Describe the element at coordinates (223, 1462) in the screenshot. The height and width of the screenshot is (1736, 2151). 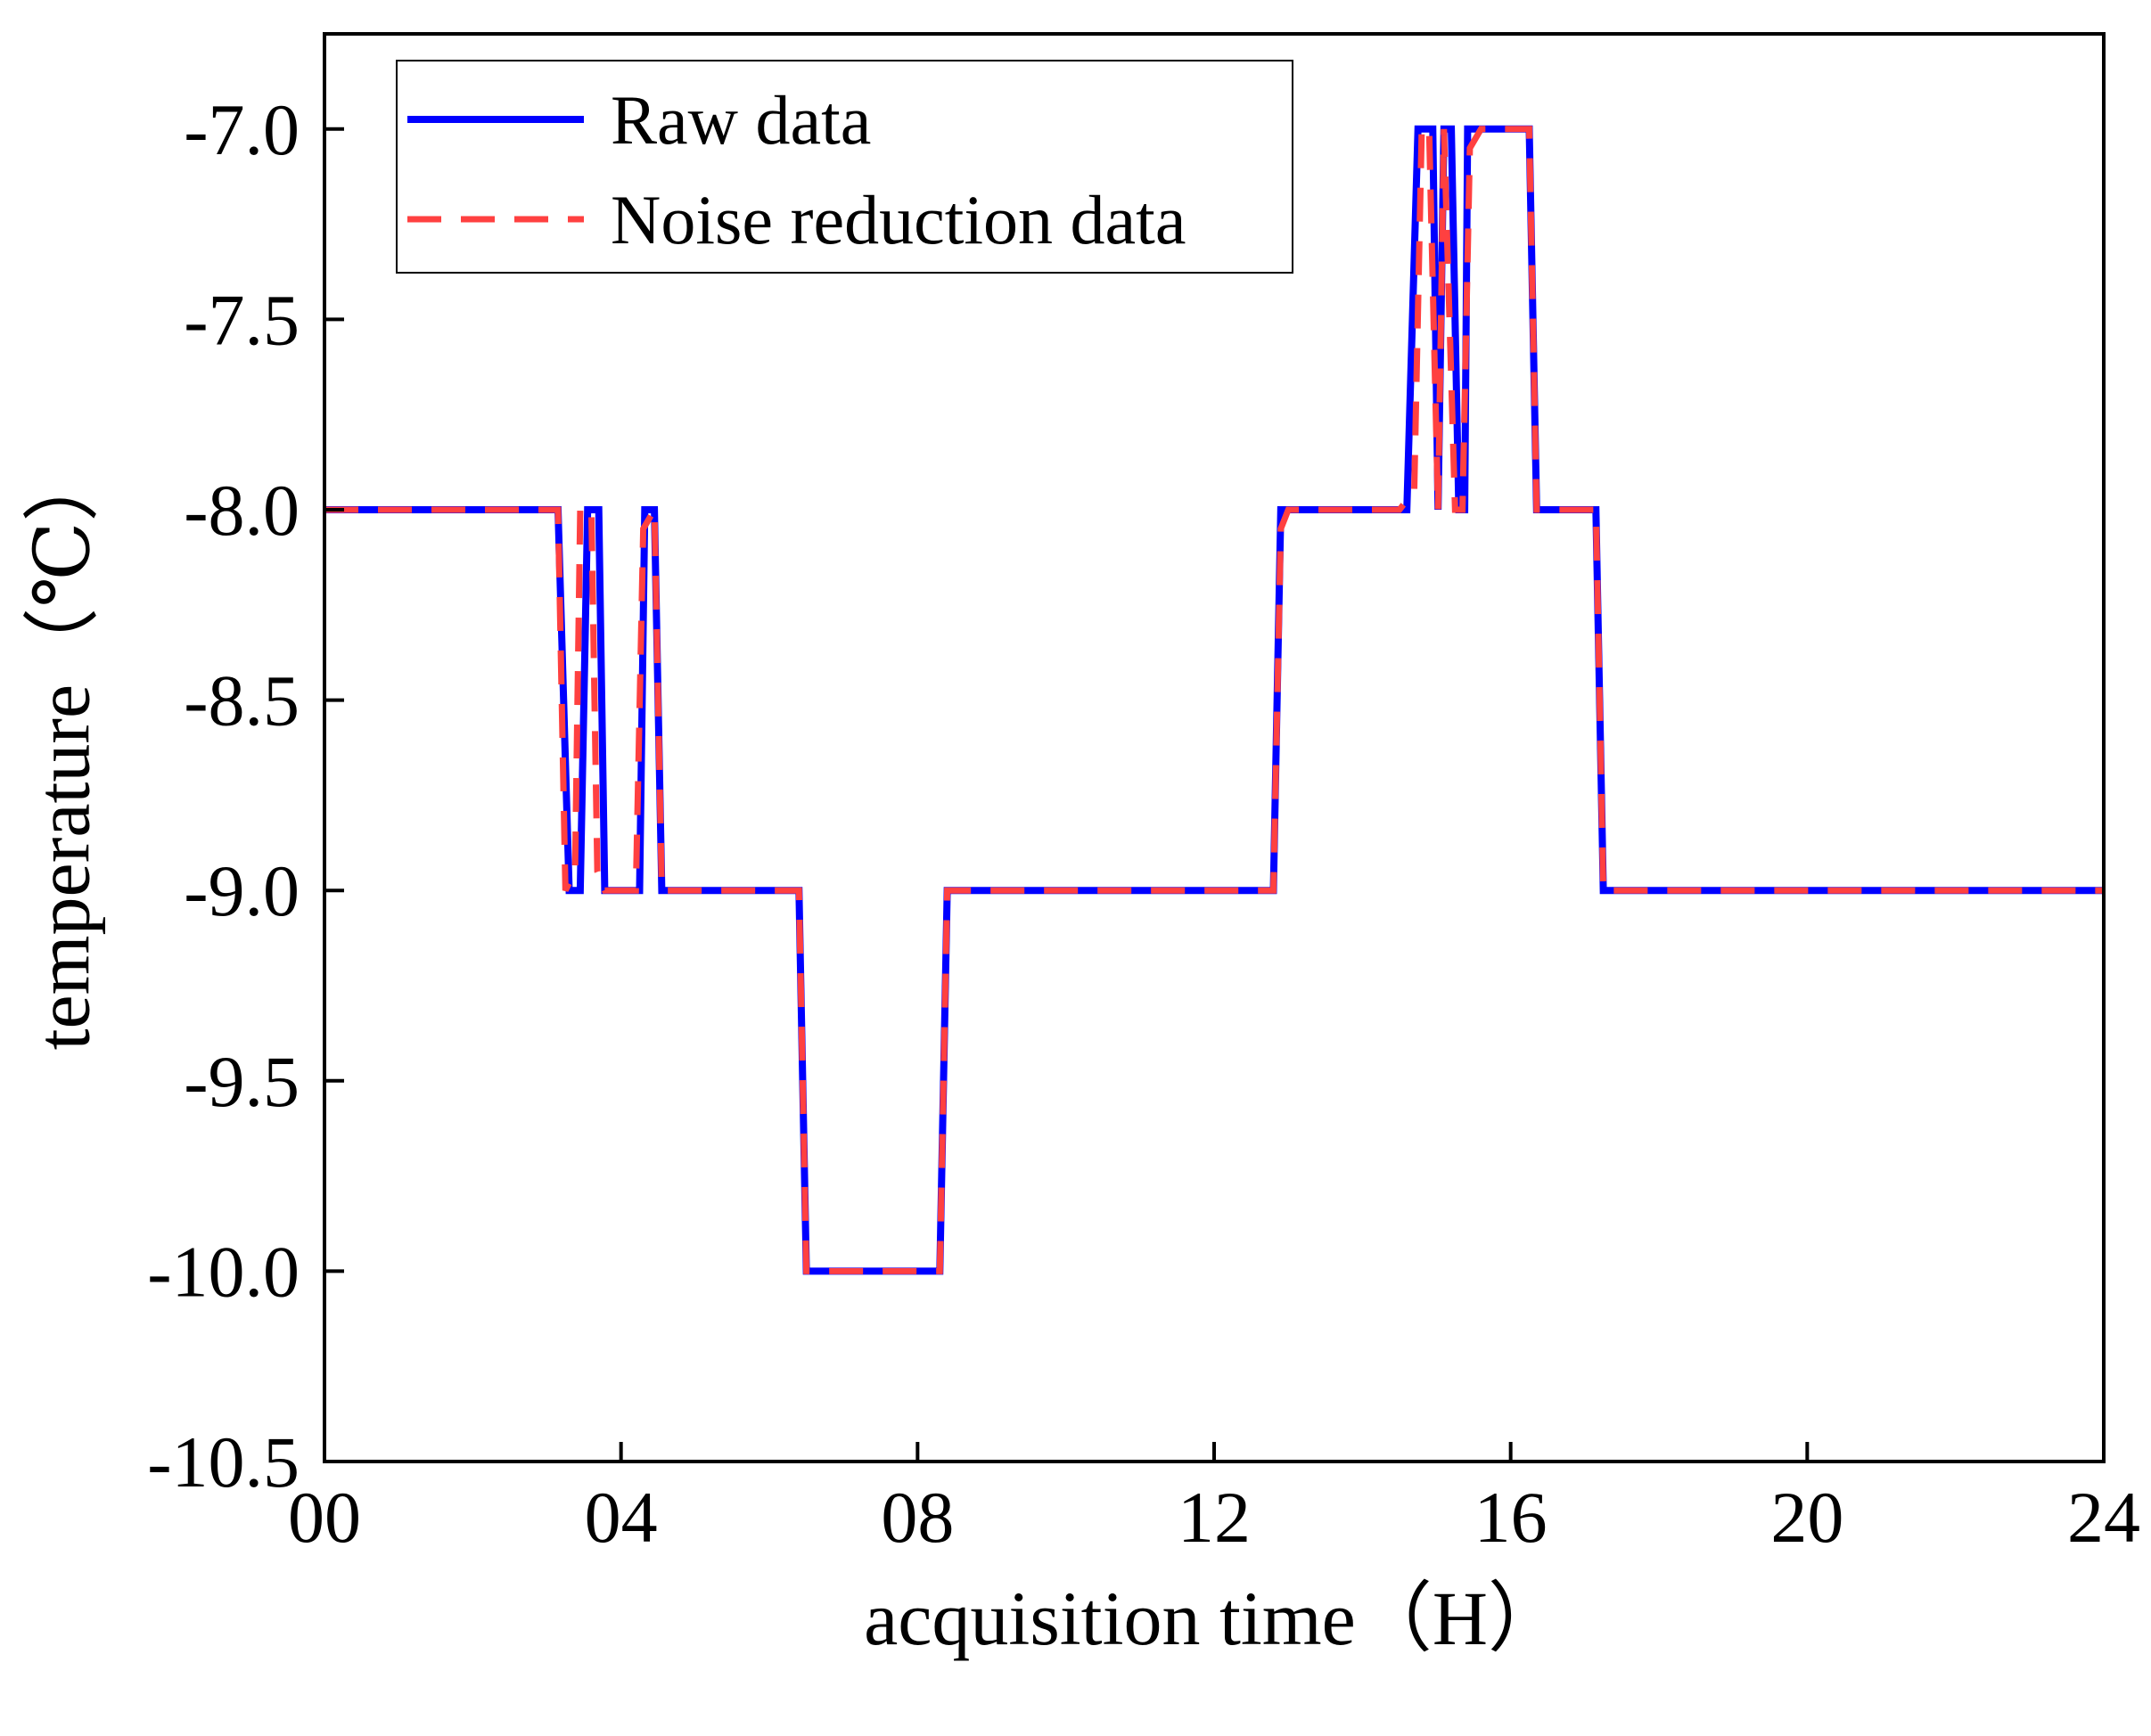
I see `y-tick-label: -10.5` at that location.